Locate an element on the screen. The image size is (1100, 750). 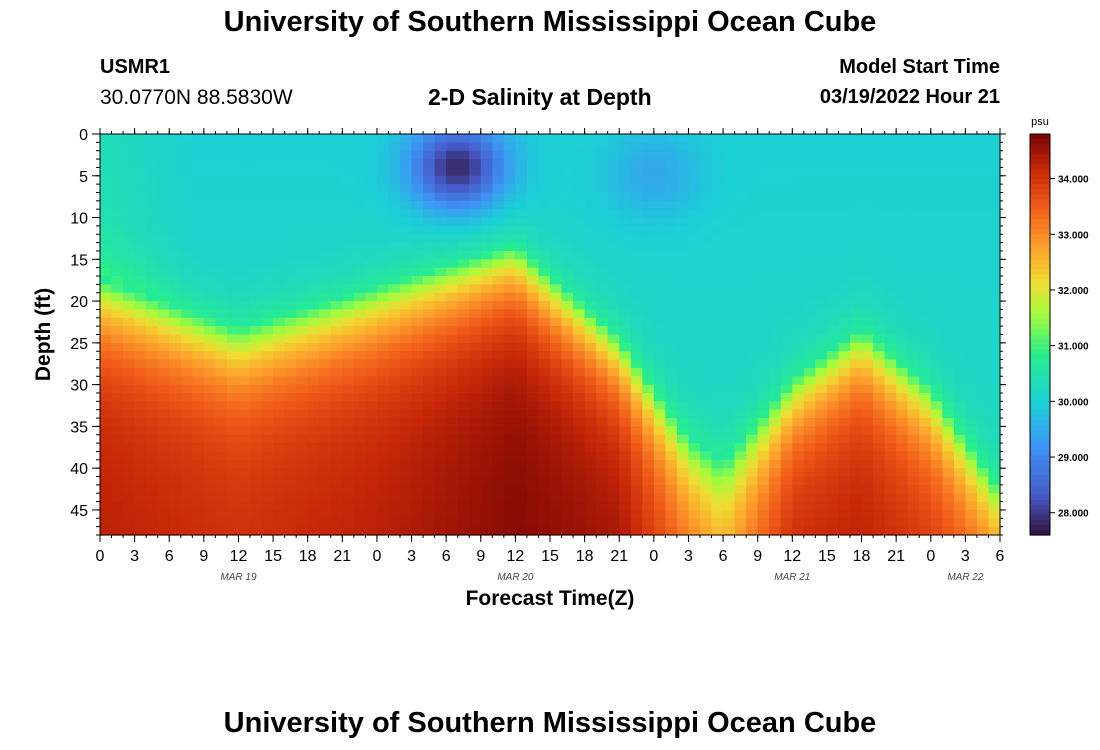
x-tick-label: 3 is located at coordinates (688, 556).